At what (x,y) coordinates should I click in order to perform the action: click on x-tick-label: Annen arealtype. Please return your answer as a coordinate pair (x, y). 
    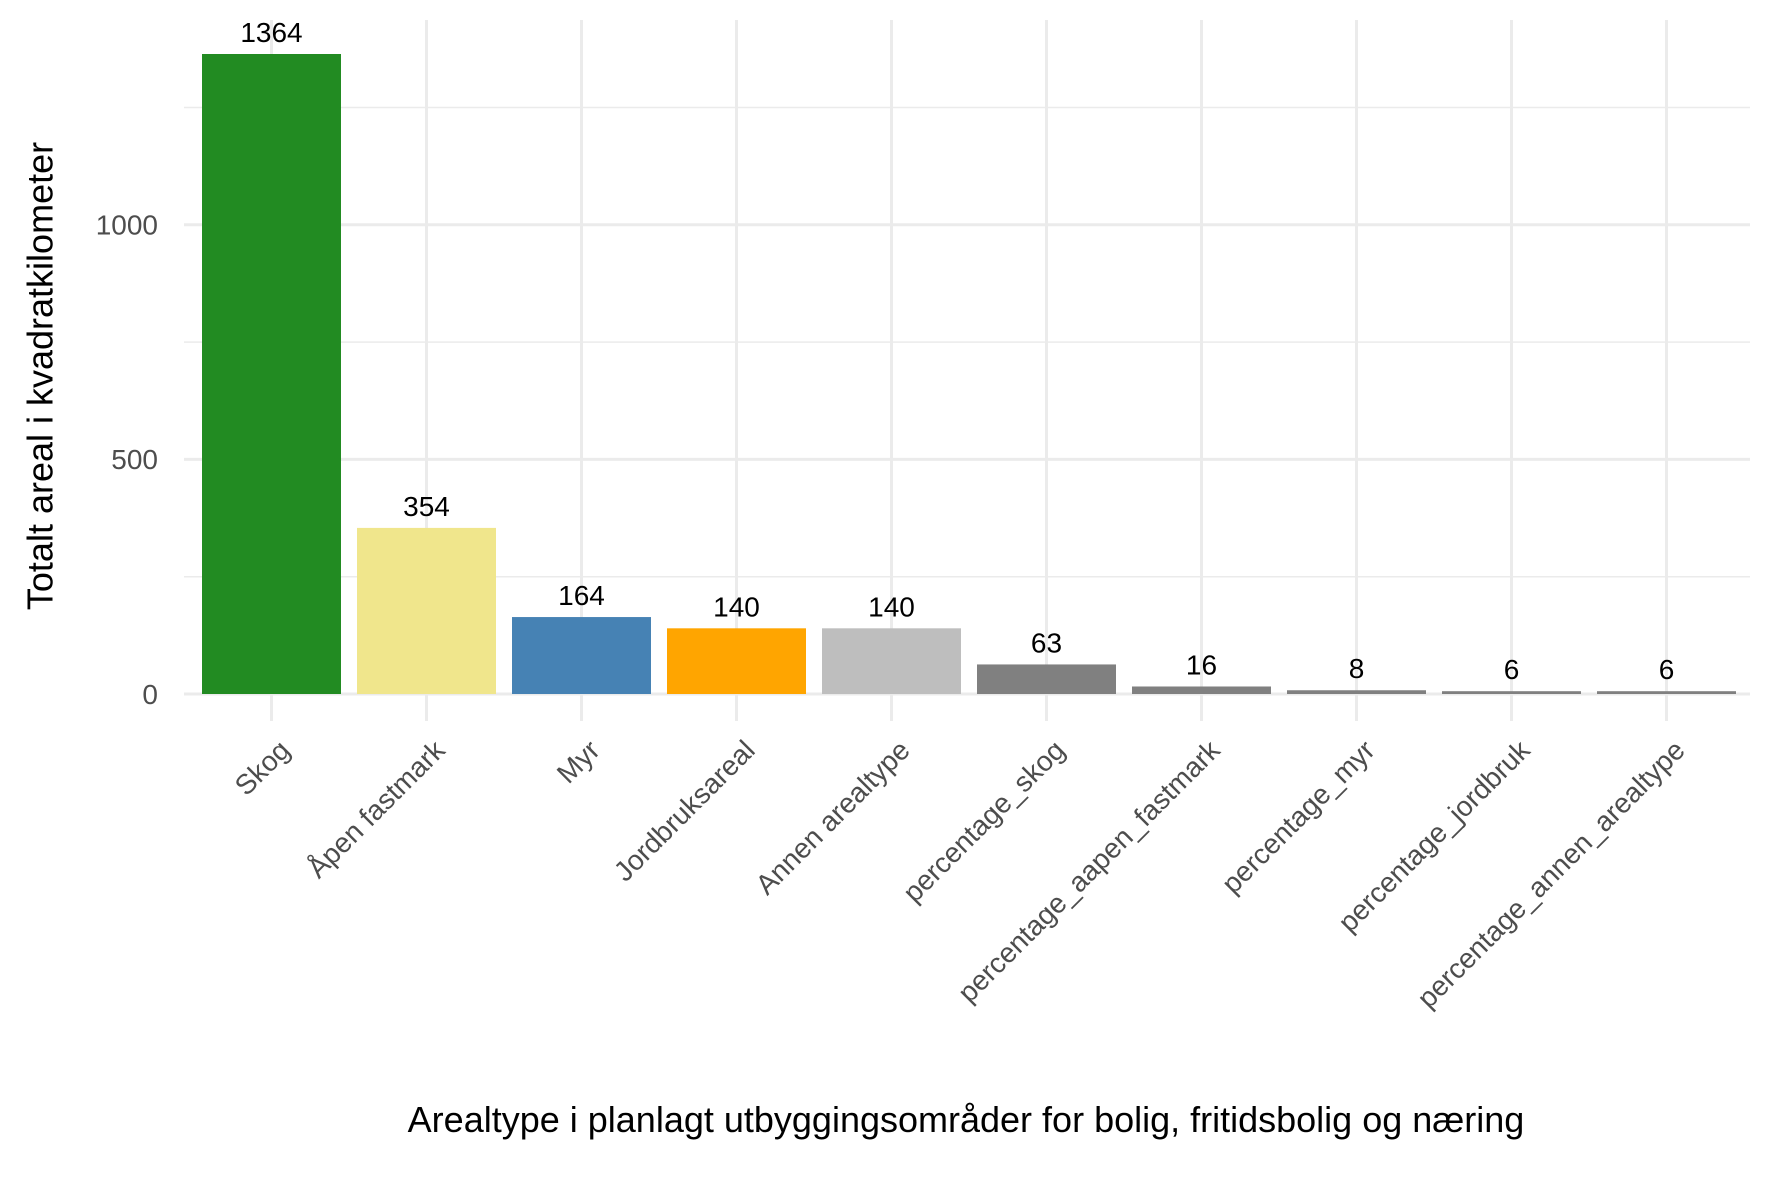
    Looking at the image, I should click on (833, 817).